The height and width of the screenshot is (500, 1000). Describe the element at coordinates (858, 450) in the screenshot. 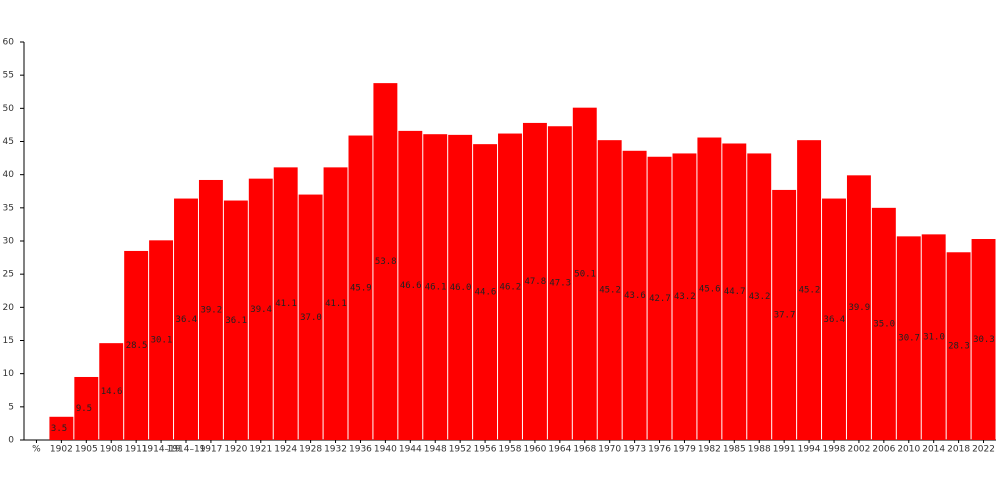

I see `x-tick-label: 2002` at that location.